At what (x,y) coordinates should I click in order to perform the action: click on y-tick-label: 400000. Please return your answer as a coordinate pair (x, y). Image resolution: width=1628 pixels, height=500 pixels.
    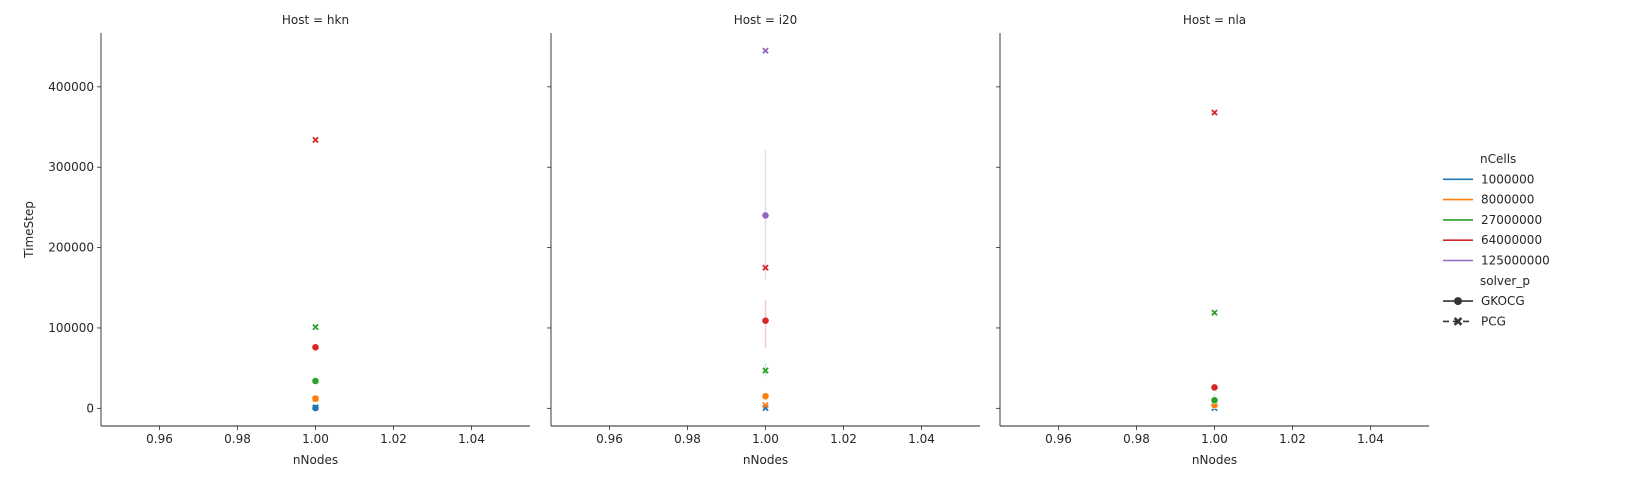
    Looking at the image, I should click on (71, 87).